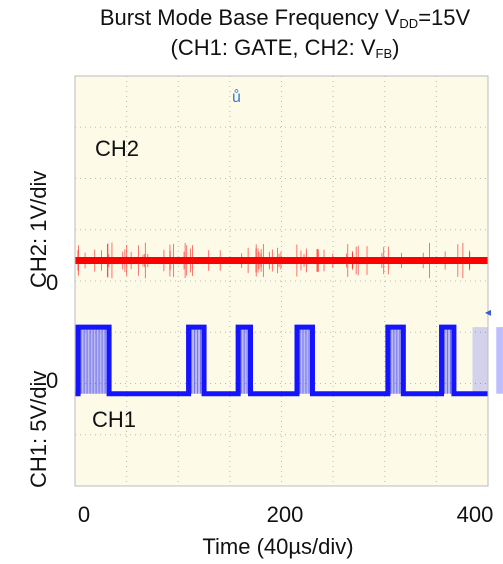  I want to click on ch1-dense-band, so click(480, 360).